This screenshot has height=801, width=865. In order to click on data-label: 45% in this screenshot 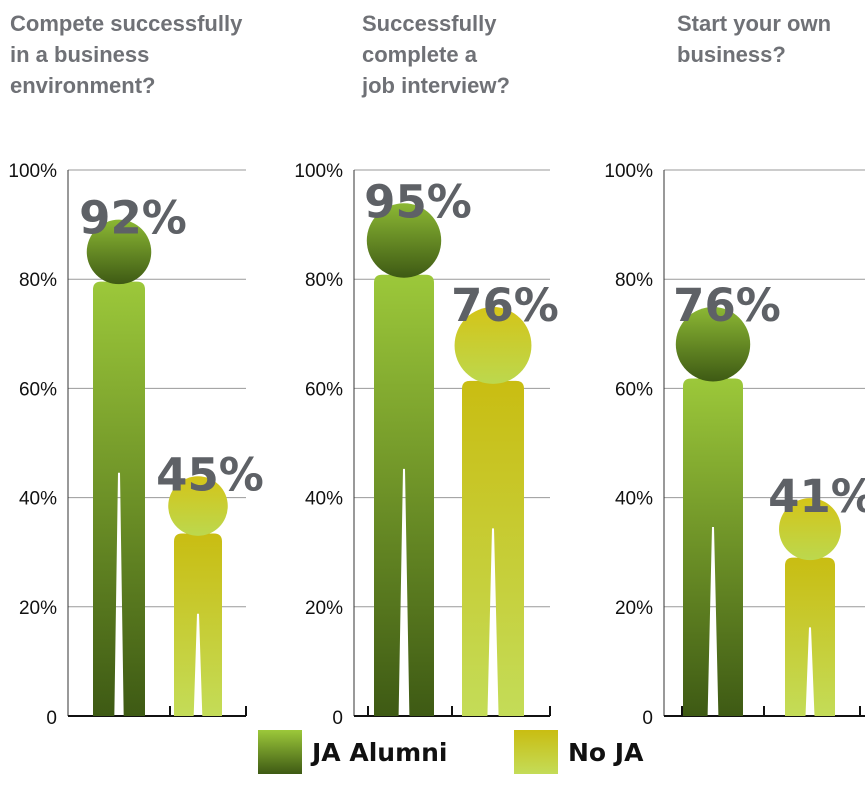, I will do `click(210, 474)`.